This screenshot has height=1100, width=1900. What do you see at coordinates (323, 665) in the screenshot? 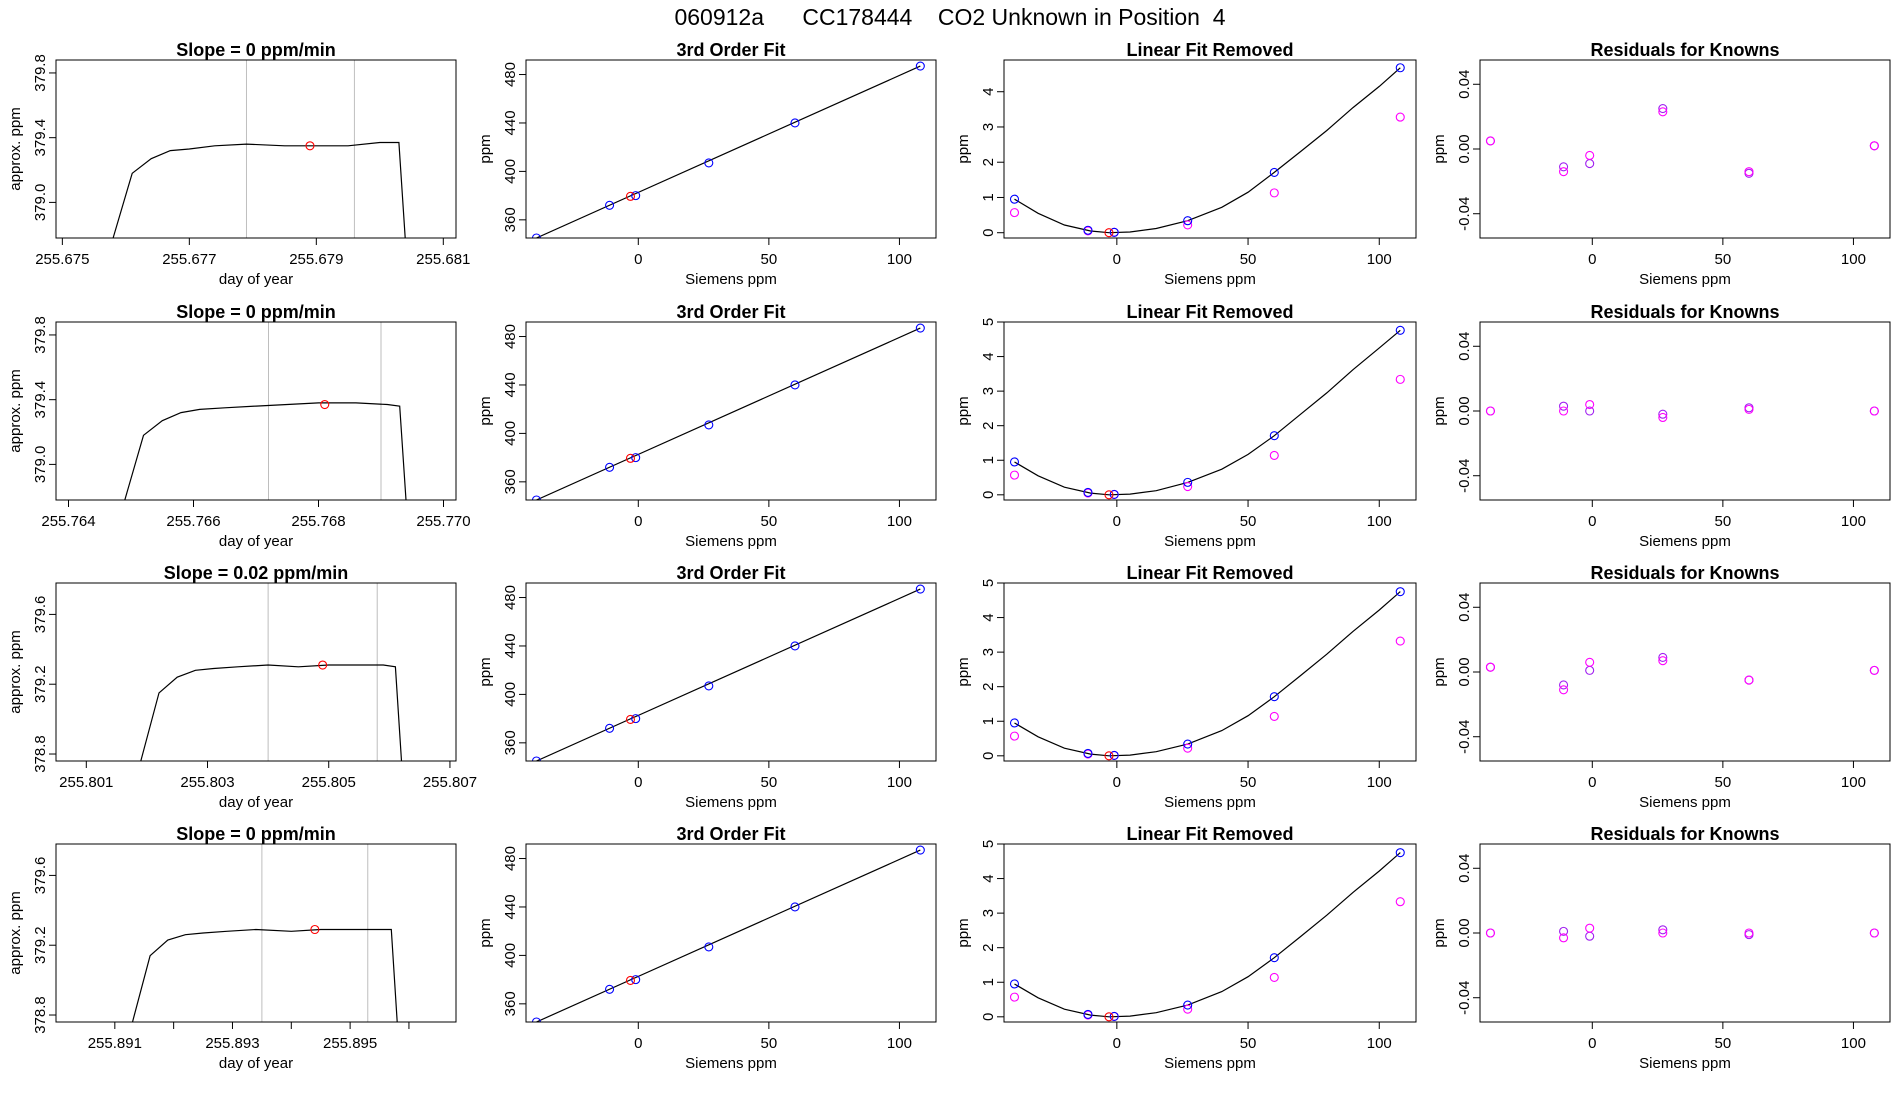
I see `selected-point-marker` at bounding box center [323, 665].